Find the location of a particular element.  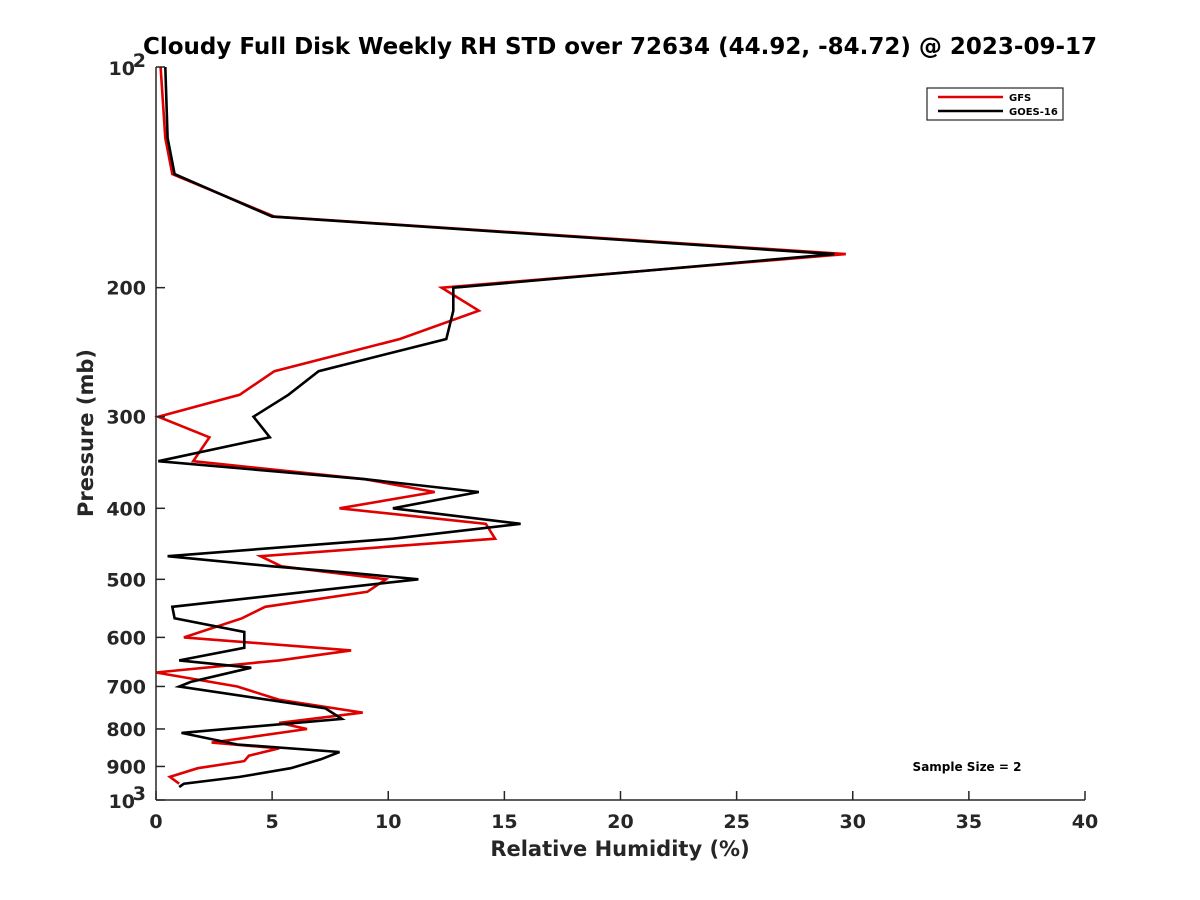

x-tick-label: 30 is located at coordinates (853, 822).